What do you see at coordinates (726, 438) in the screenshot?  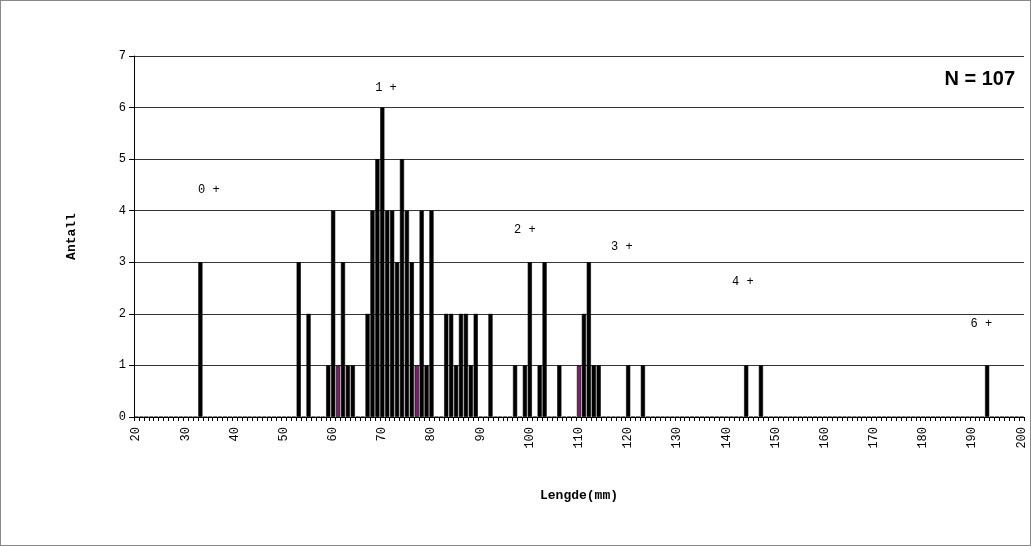 I see `x-tick-label: 140` at bounding box center [726, 438].